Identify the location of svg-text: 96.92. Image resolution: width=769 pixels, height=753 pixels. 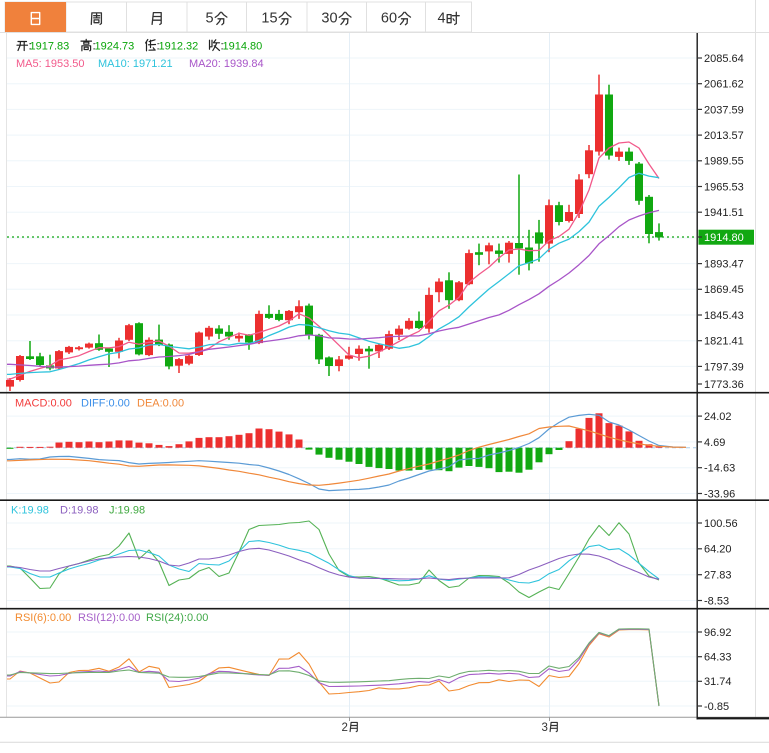
(718, 633).